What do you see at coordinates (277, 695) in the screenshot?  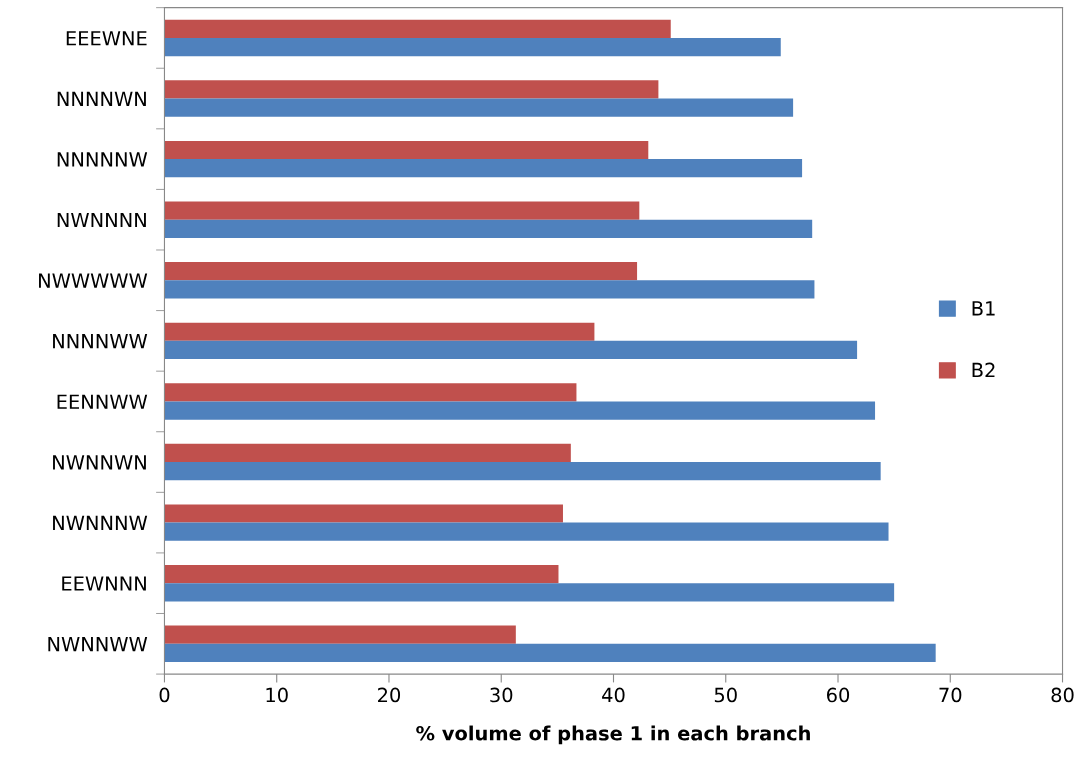 I see `x-tick-label: 10` at bounding box center [277, 695].